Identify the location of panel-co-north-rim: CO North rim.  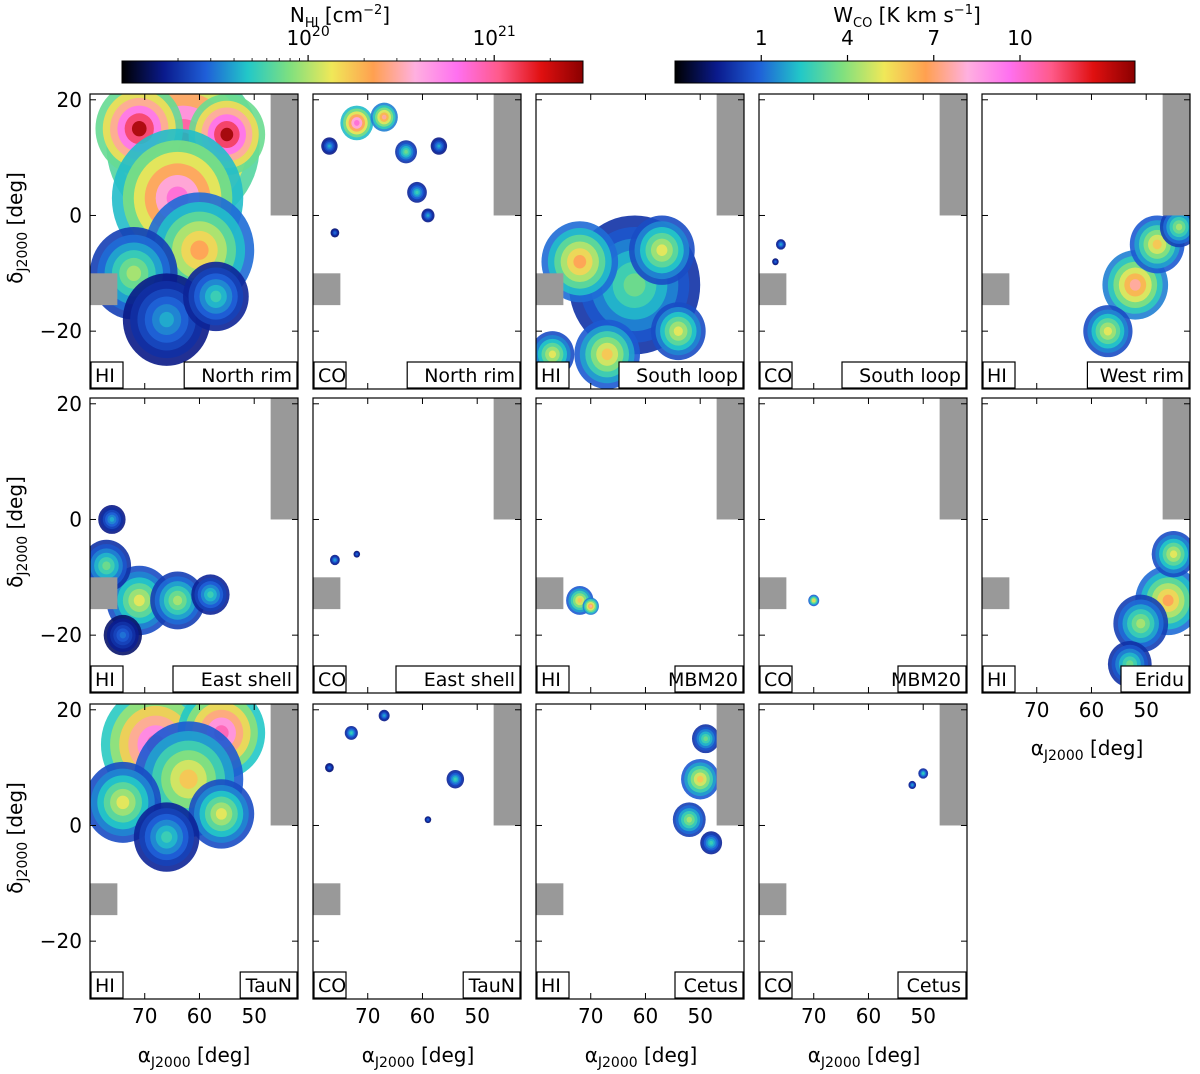
(417, 241).